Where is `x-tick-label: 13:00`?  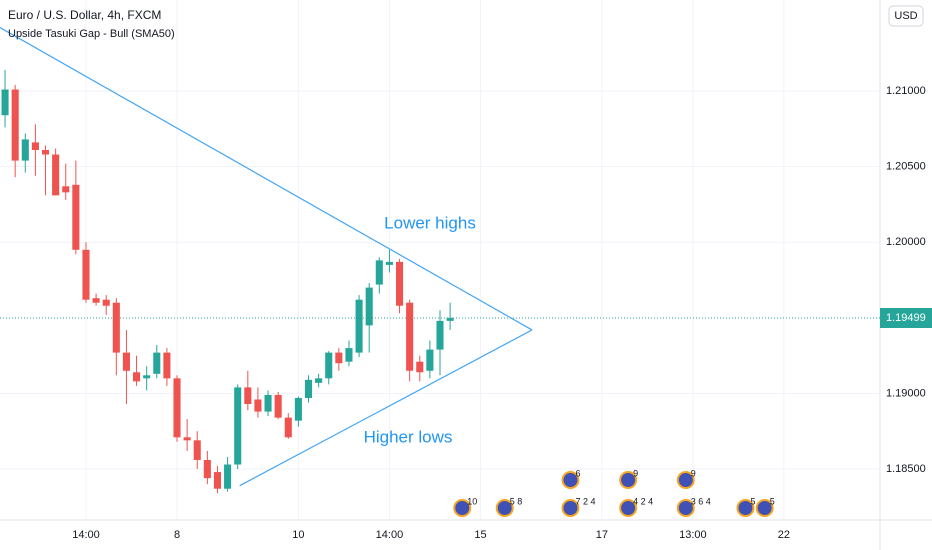 x-tick-label: 13:00 is located at coordinates (693, 535).